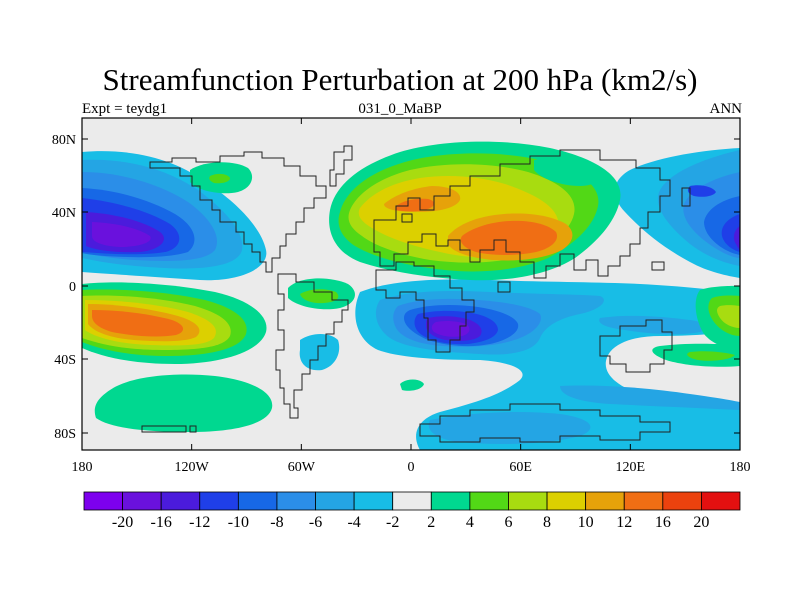 The image size is (800, 600). I want to click on negative-anomaly-north-pacific, so click(174, 216).